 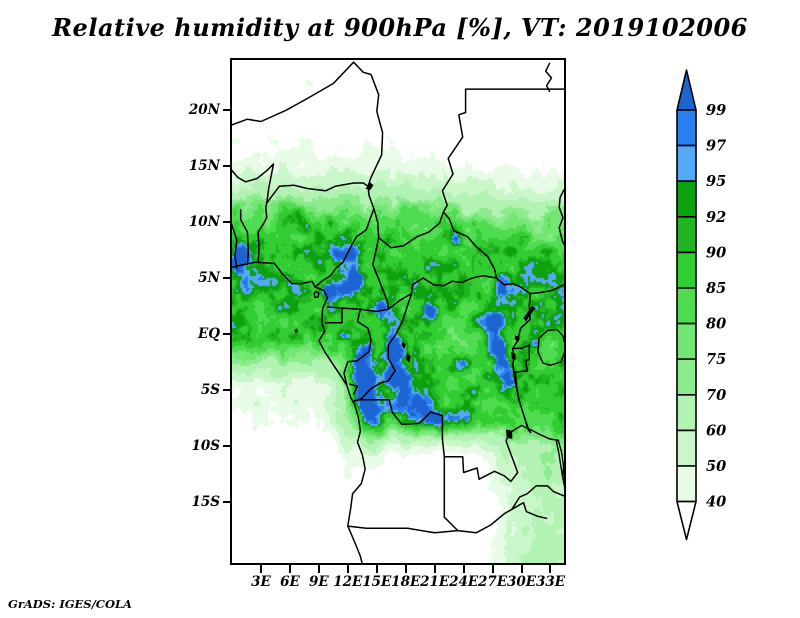 I want to click on colorbar-tick-label: 70, so click(x=716, y=395).